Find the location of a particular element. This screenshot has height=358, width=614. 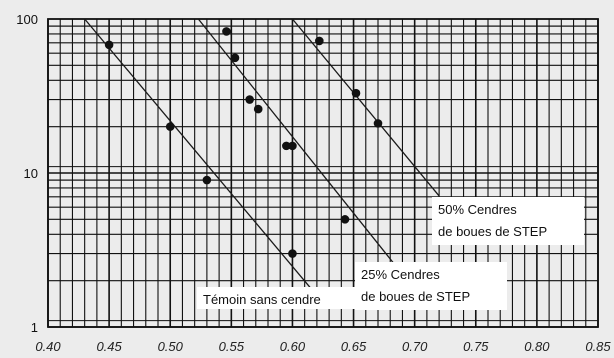

x-tick-label: 0.85 is located at coordinates (598, 346).